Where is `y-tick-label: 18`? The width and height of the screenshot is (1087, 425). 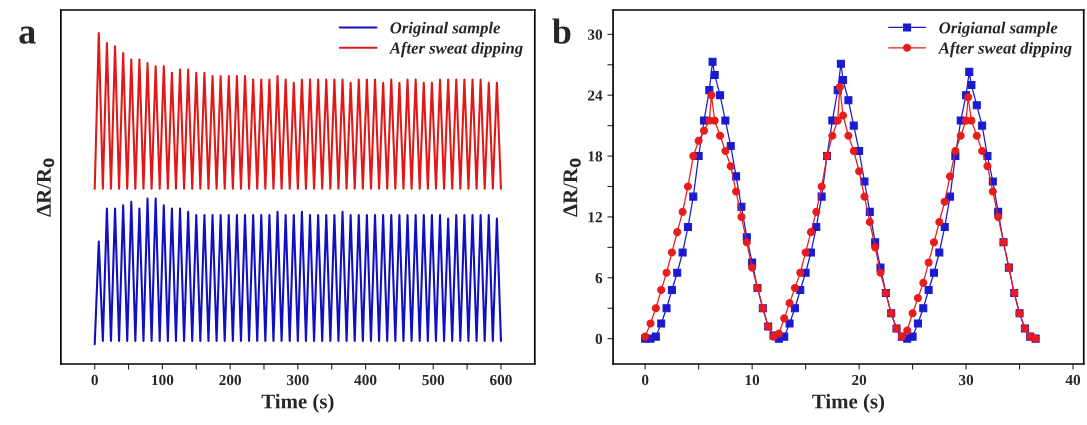 y-tick-label: 18 is located at coordinates (595, 156).